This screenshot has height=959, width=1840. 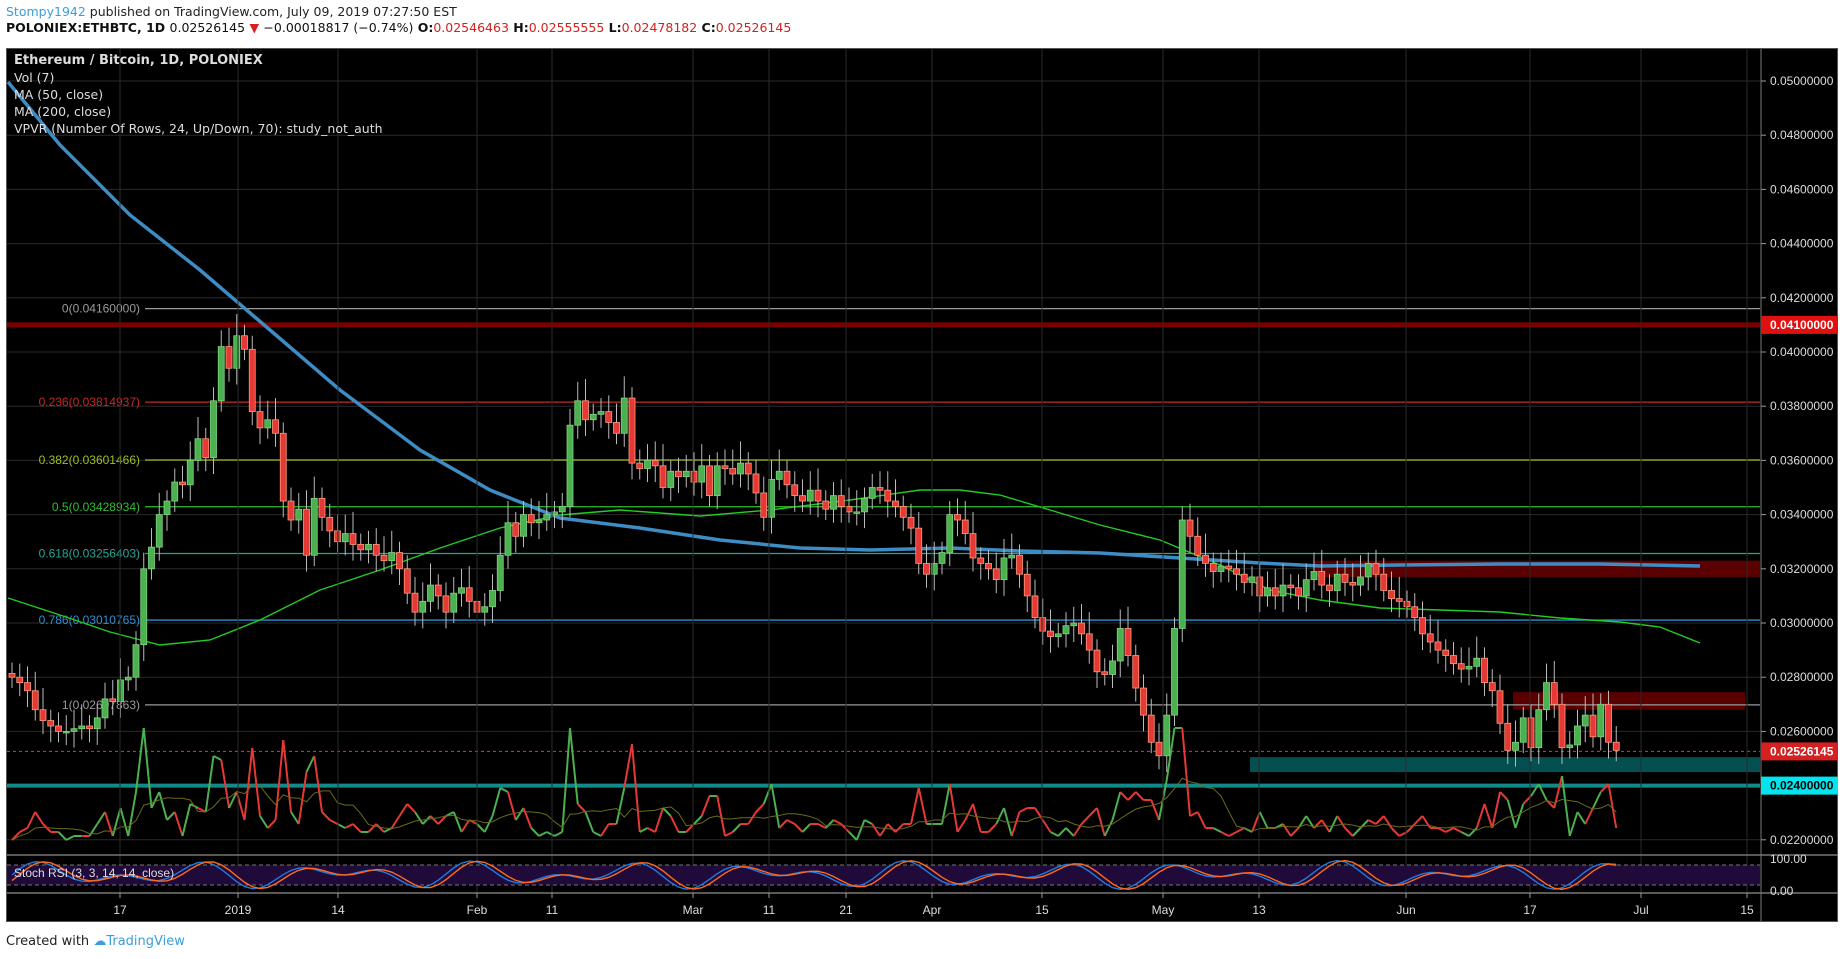 I want to click on fib-label: 0.382(0.03601466), so click(x=89, y=460).